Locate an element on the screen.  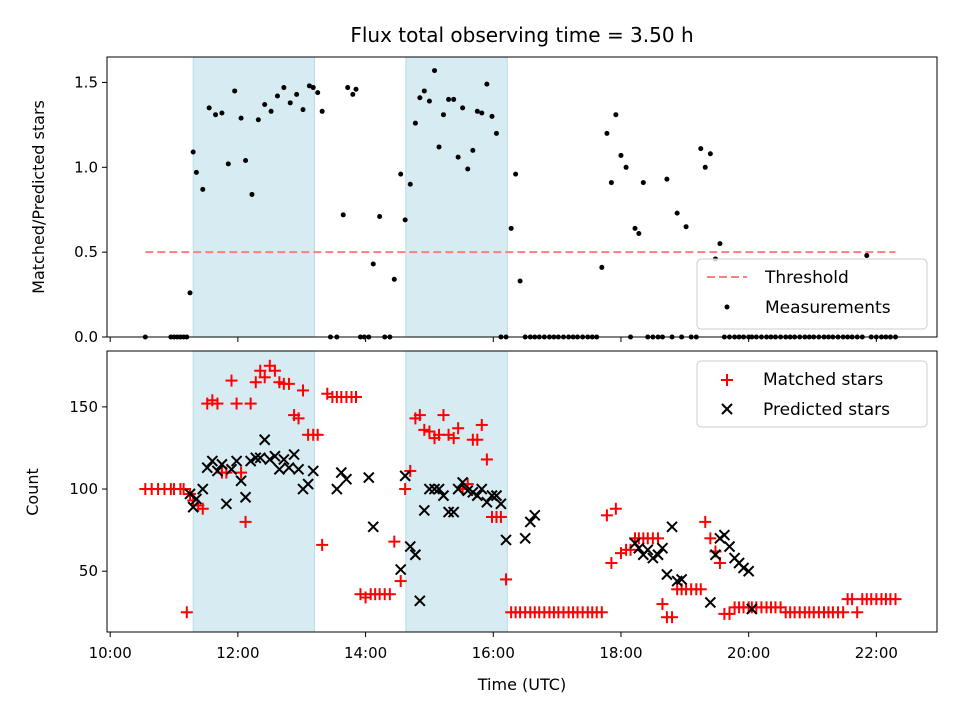
legend-threshold-label: Threshold is located at coordinates (806, 278).